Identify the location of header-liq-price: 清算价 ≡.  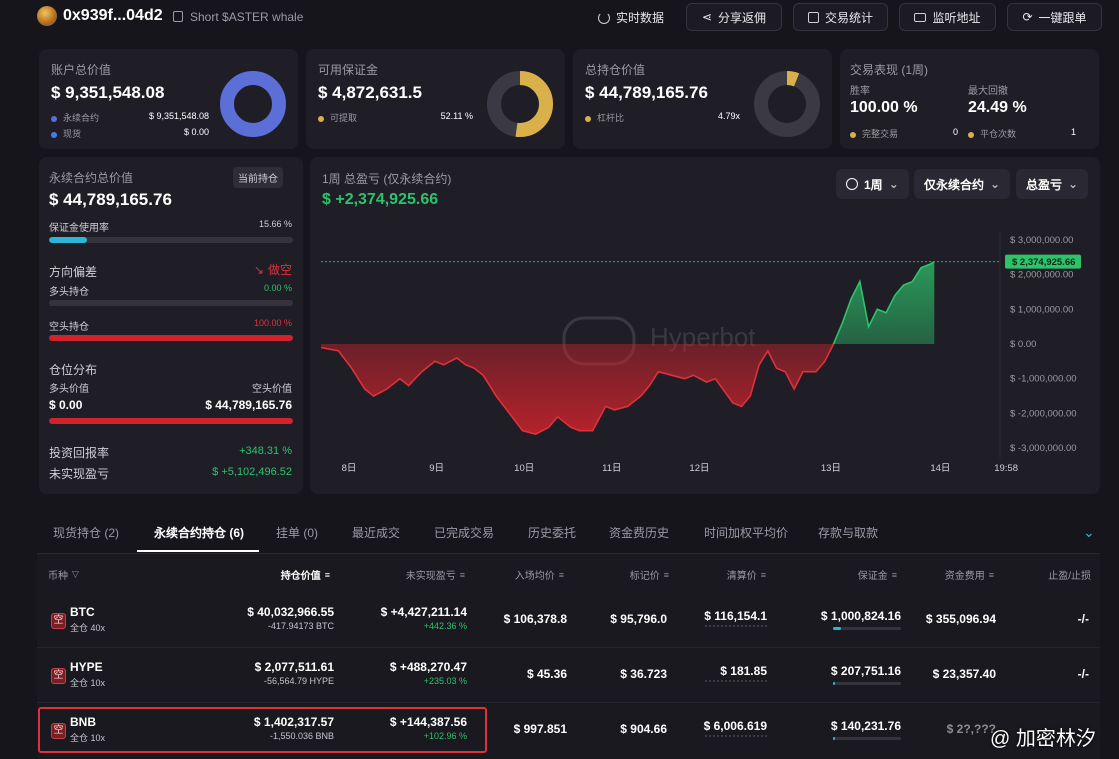
(746, 575).